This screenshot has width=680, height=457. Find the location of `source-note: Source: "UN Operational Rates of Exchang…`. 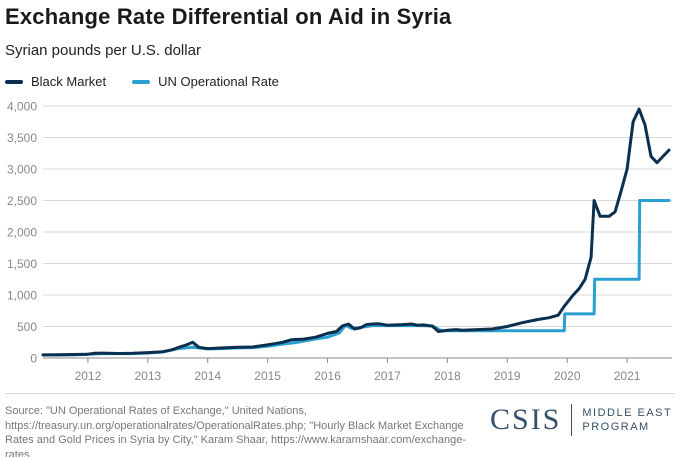

source-note: Source: "UN Operational Rates of Exchang… is located at coordinates (236, 431).